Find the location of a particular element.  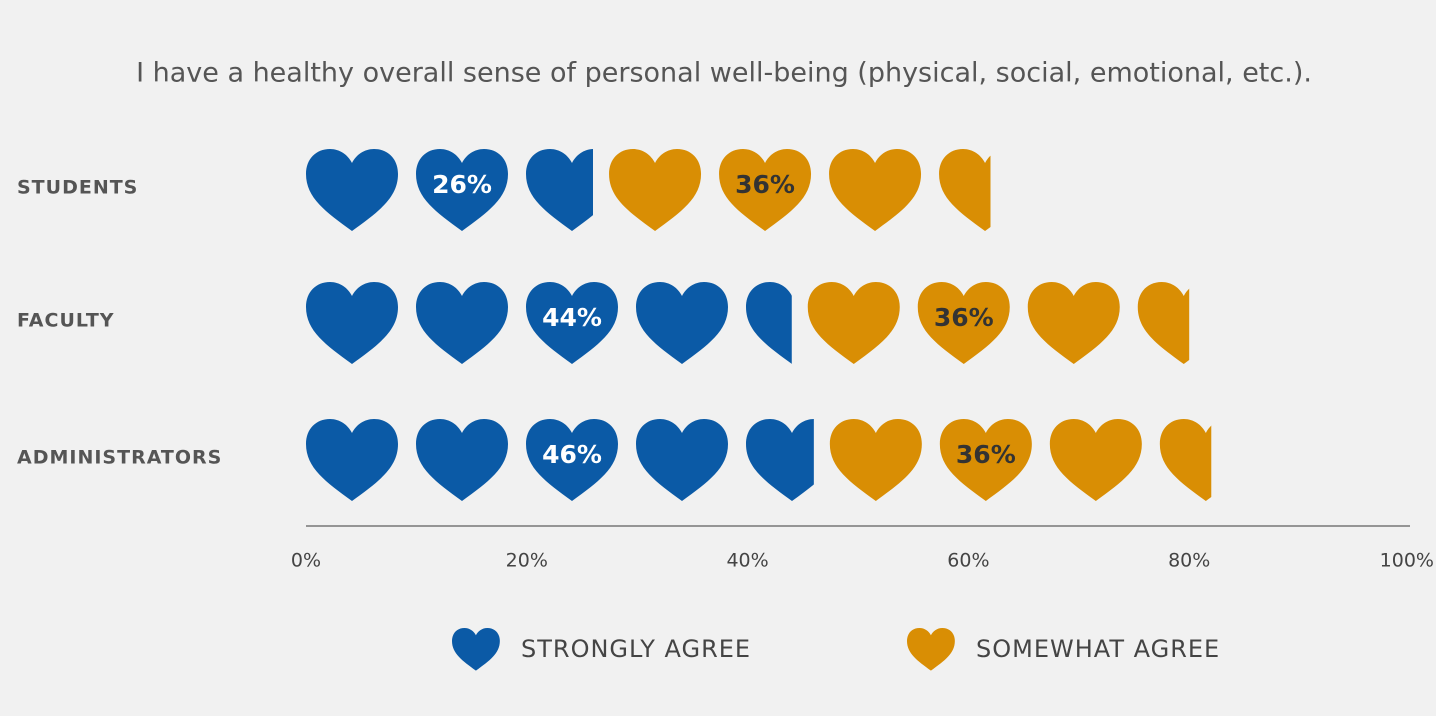

x-tick-label: 40% is located at coordinates (747, 561).